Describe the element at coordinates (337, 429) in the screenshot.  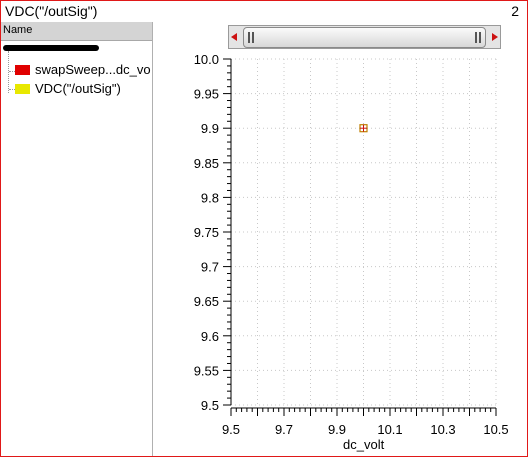
I see `x-tick-label: 9.9` at that location.